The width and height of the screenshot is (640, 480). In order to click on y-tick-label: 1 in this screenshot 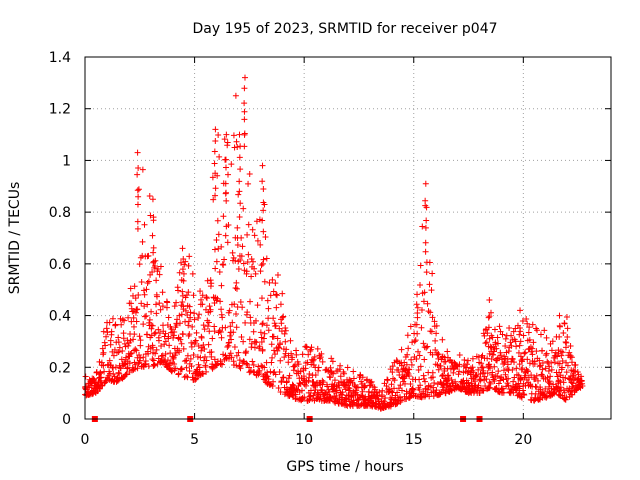, I will do `click(66, 161)`.